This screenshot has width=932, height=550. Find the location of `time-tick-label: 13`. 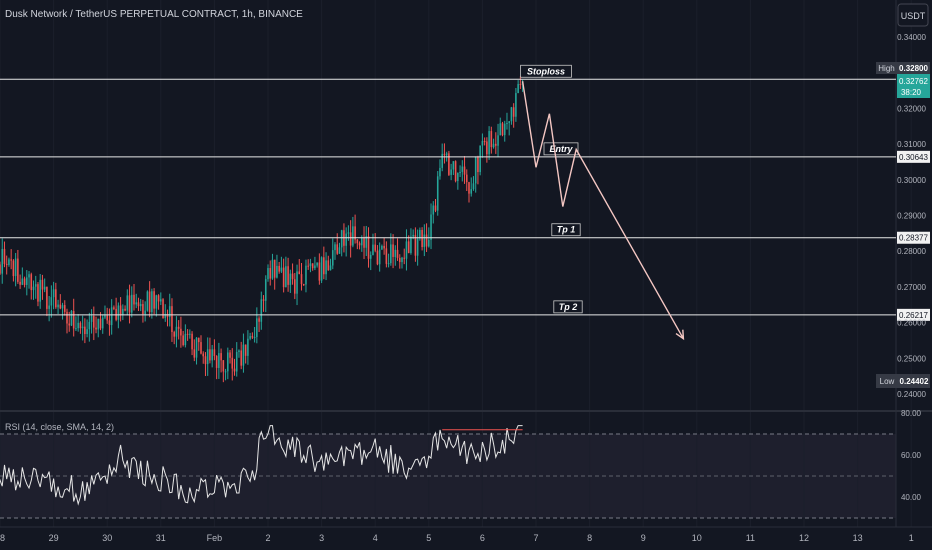

time-tick-label: 13 is located at coordinates (858, 538).